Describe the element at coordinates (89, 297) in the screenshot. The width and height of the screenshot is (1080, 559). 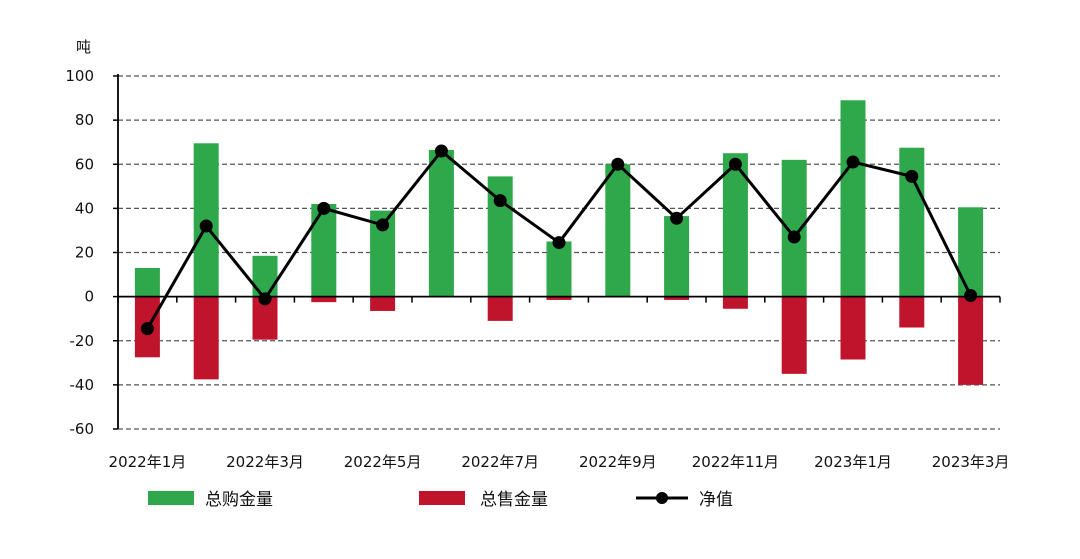
I see `y-tick-label: 0` at that location.